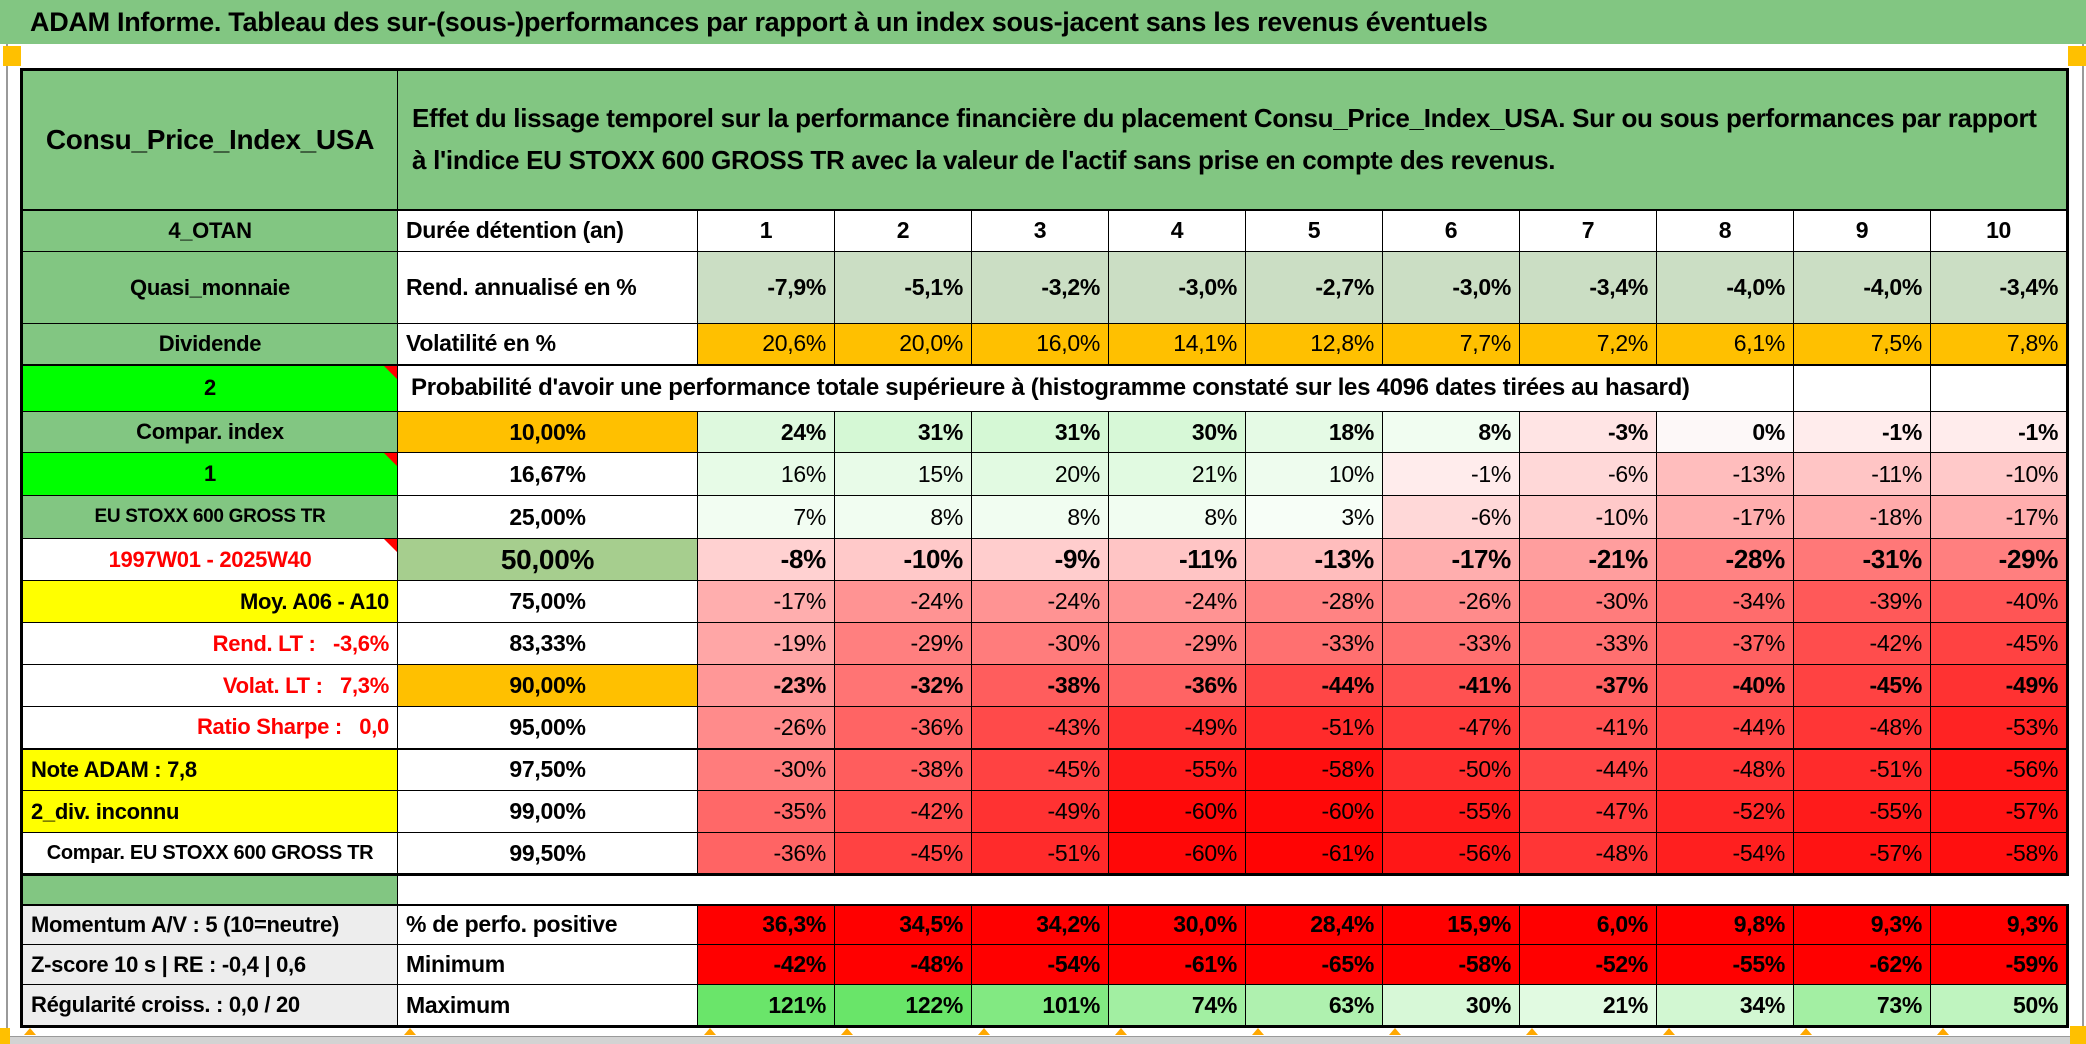  Describe the element at coordinates (1725, 769) in the screenshot. I see `value-cell-12-8: -48%` at that location.